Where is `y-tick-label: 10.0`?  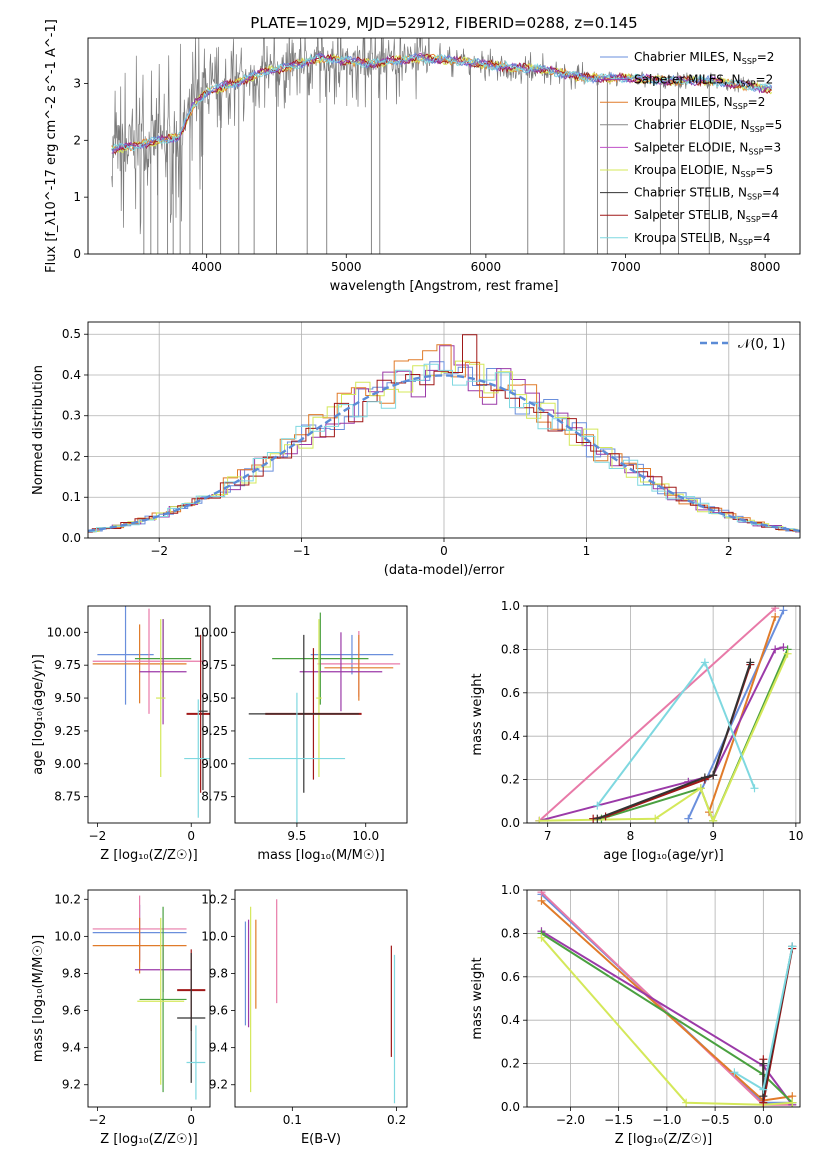
y-tick-label: 10.0 is located at coordinates (214, 936).